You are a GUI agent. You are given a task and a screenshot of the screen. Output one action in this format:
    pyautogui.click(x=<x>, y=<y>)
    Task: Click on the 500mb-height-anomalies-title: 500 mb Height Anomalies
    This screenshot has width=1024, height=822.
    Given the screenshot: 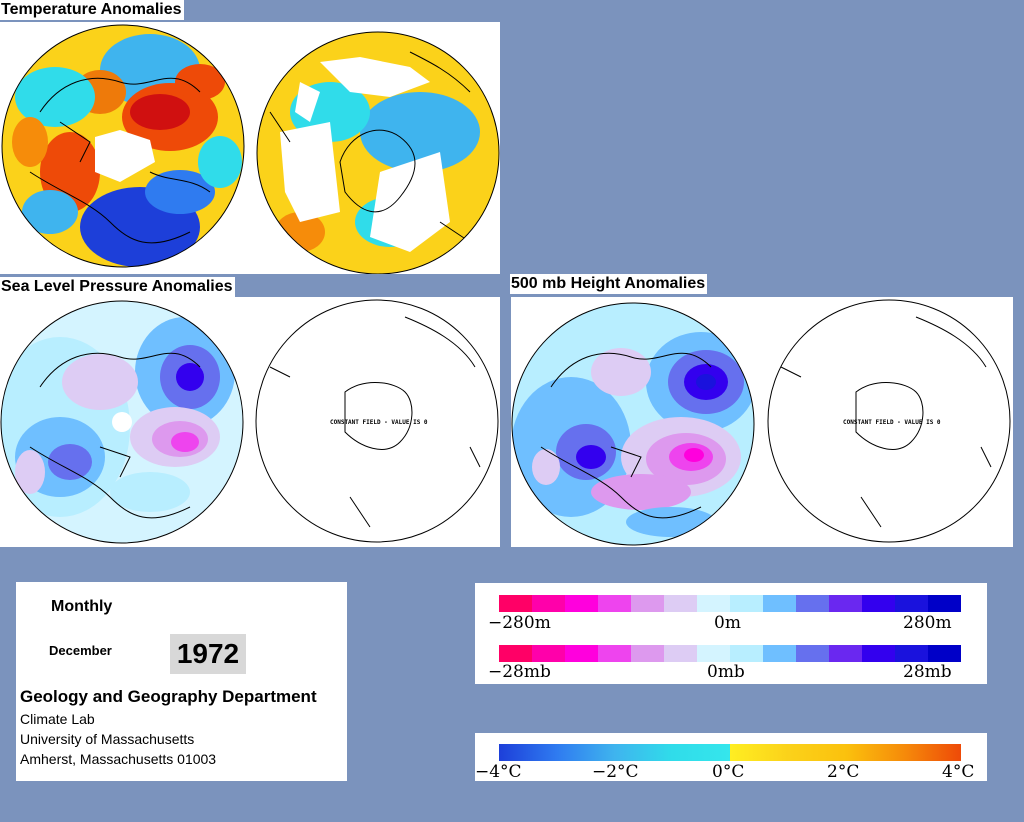 What is the action you would take?
    pyautogui.click(x=609, y=284)
    